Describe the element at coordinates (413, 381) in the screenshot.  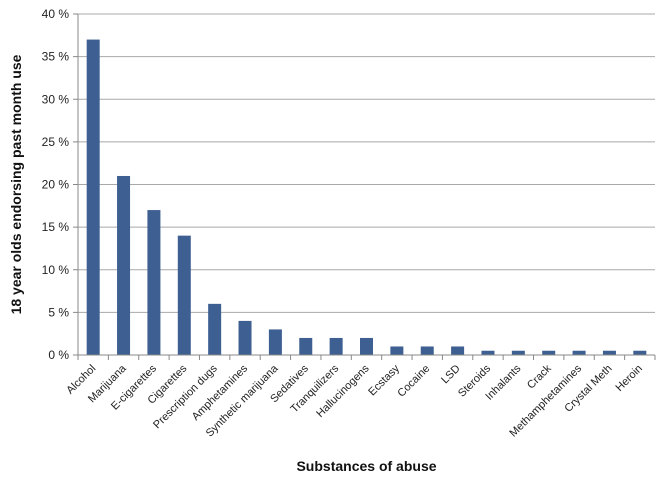
I see `x-tick-label: Cocaine` at that location.